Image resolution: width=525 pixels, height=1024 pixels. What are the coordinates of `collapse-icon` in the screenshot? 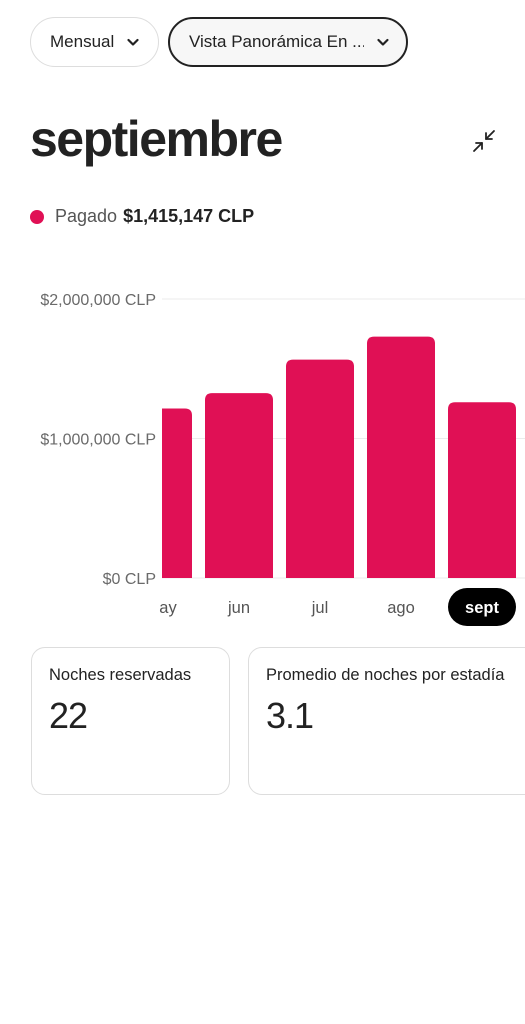 It's located at (484, 141).